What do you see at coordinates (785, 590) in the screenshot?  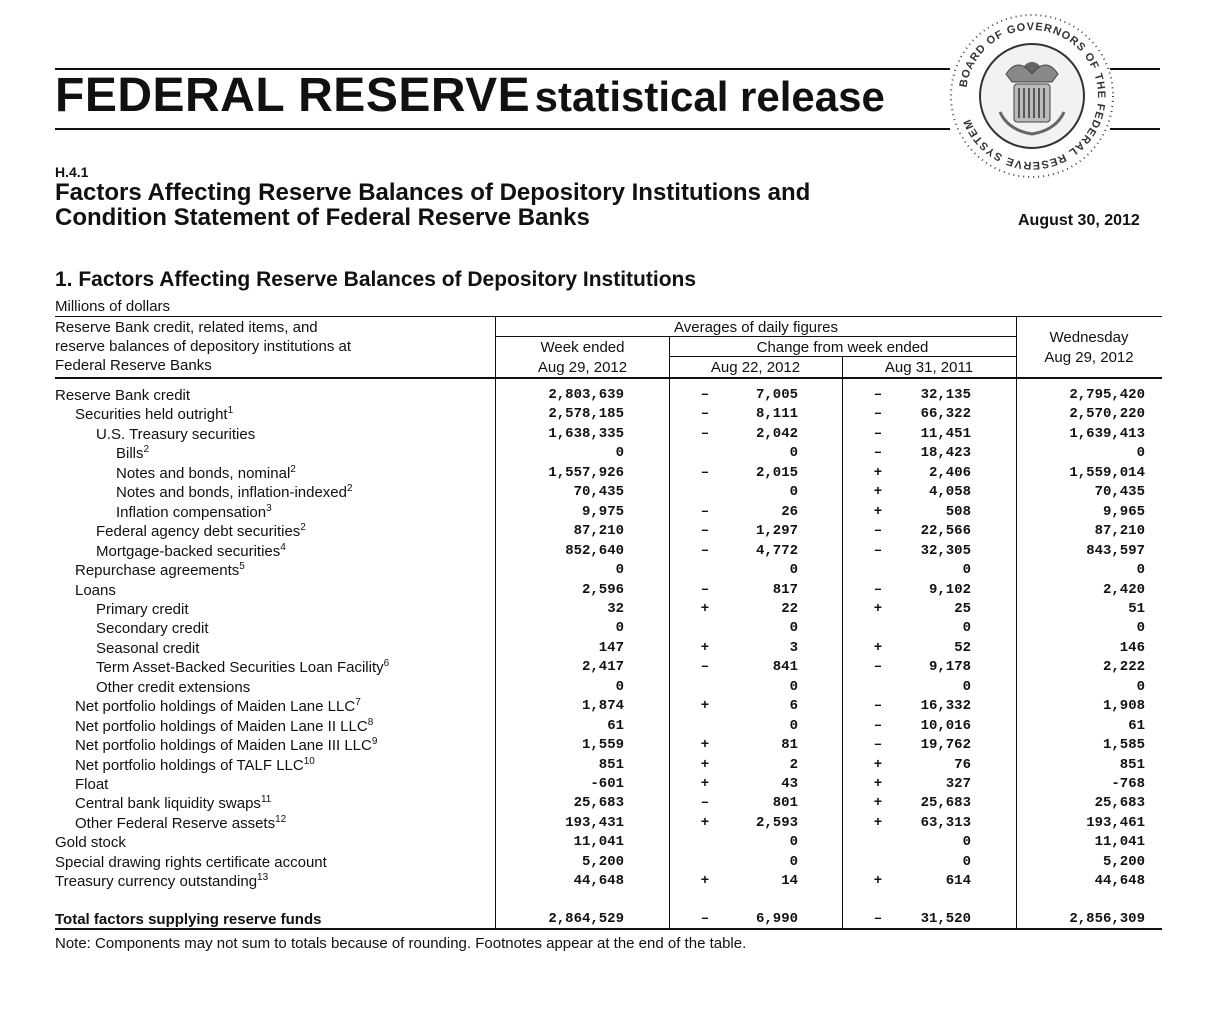 I see `change-1-value: 817` at bounding box center [785, 590].